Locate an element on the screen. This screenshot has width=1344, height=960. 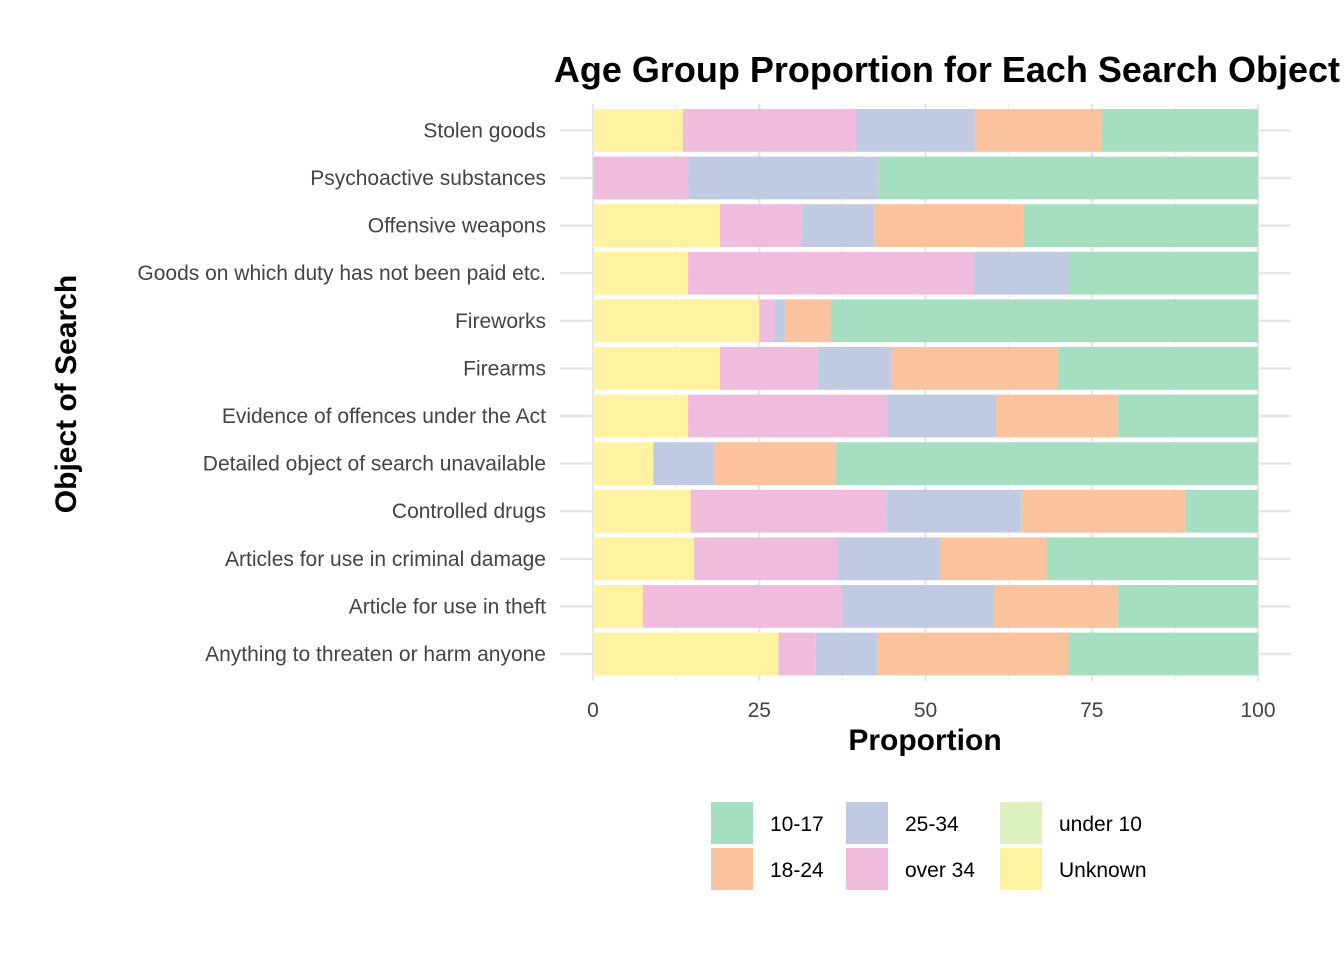
legend-key-unknown is located at coordinates (1021, 869).